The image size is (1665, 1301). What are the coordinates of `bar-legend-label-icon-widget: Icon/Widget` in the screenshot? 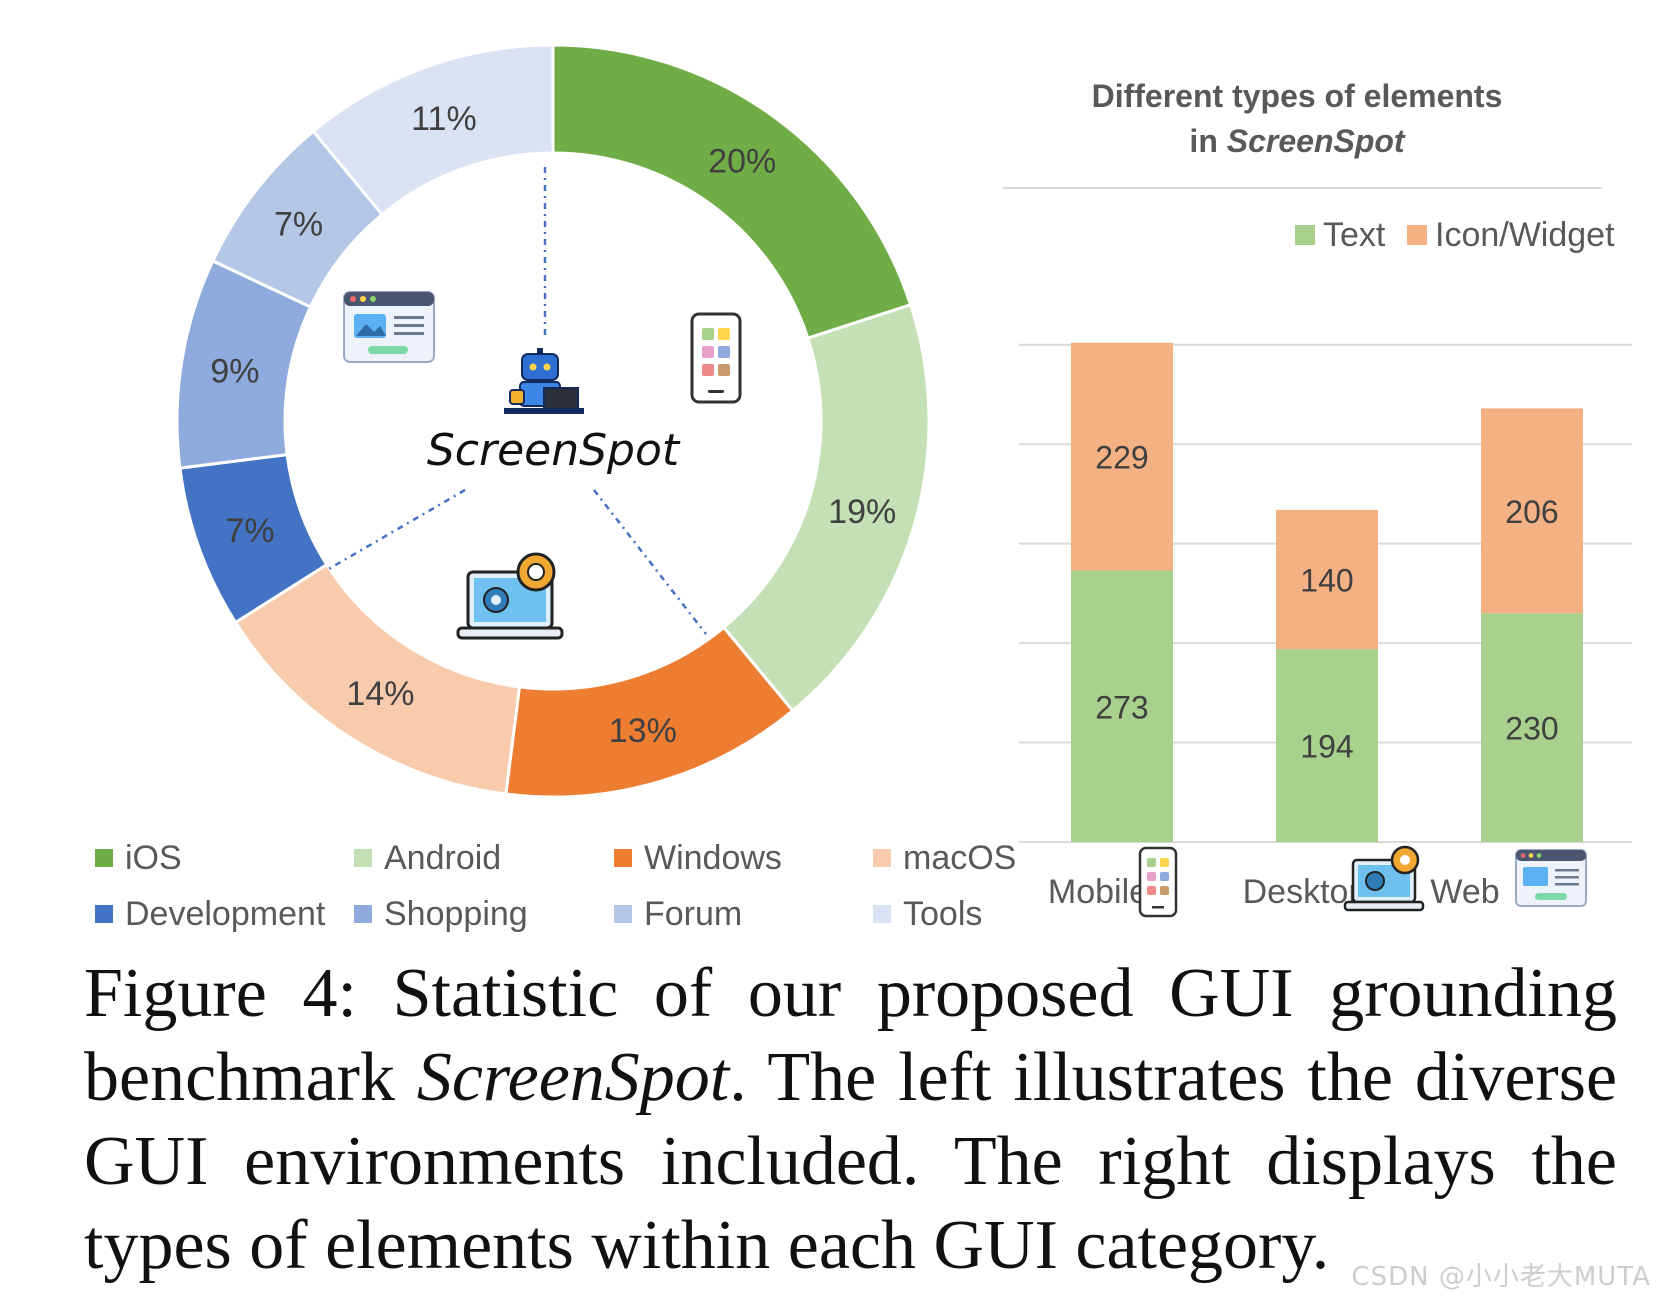 It's located at (1525, 235).